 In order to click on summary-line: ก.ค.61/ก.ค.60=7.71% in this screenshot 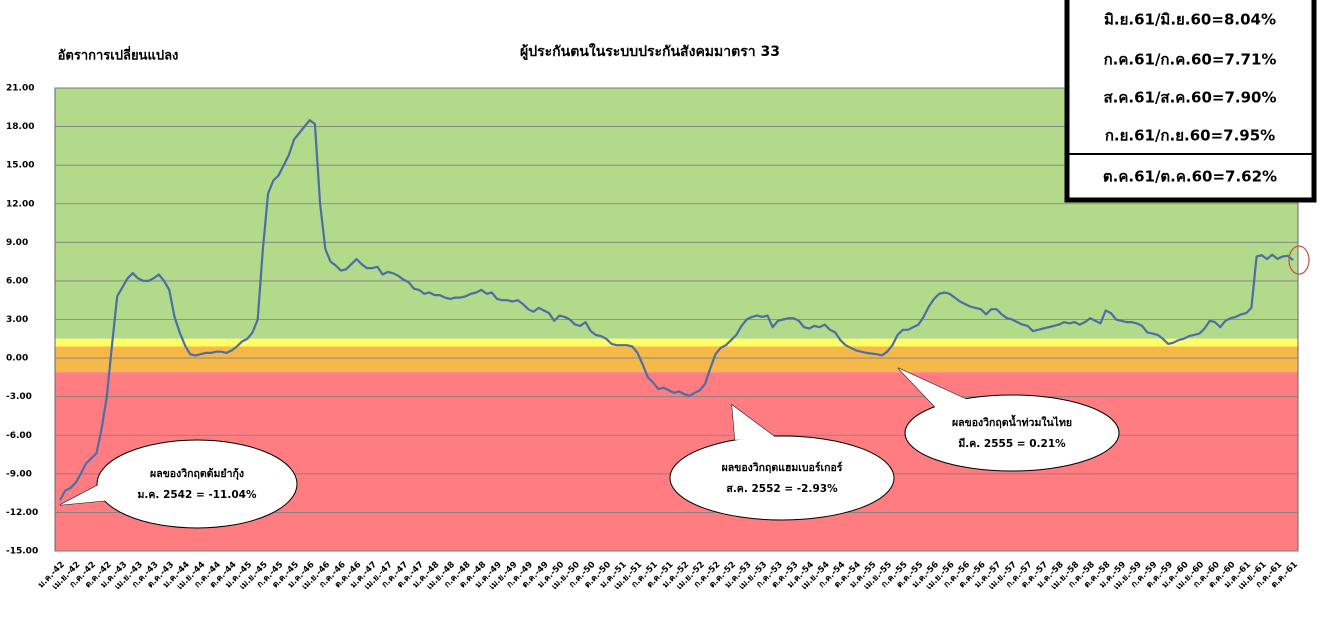, I will do `click(1190, 60)`.